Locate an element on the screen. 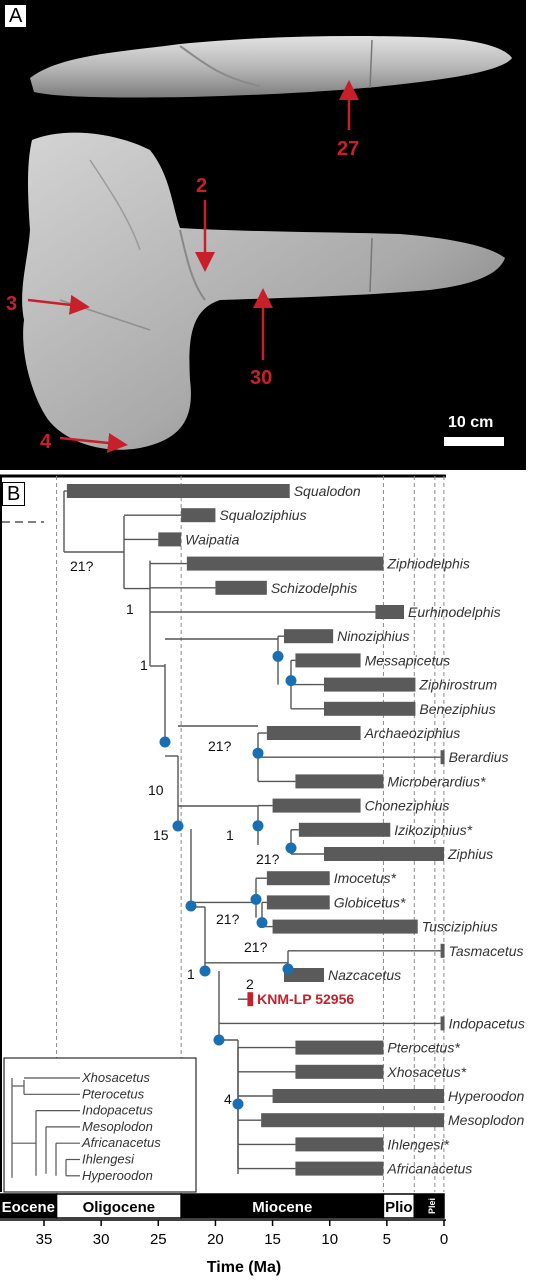 This screenshot has width=537, height=1285. scale-bar-label: 10 cm is located at coordinates (470, 422).